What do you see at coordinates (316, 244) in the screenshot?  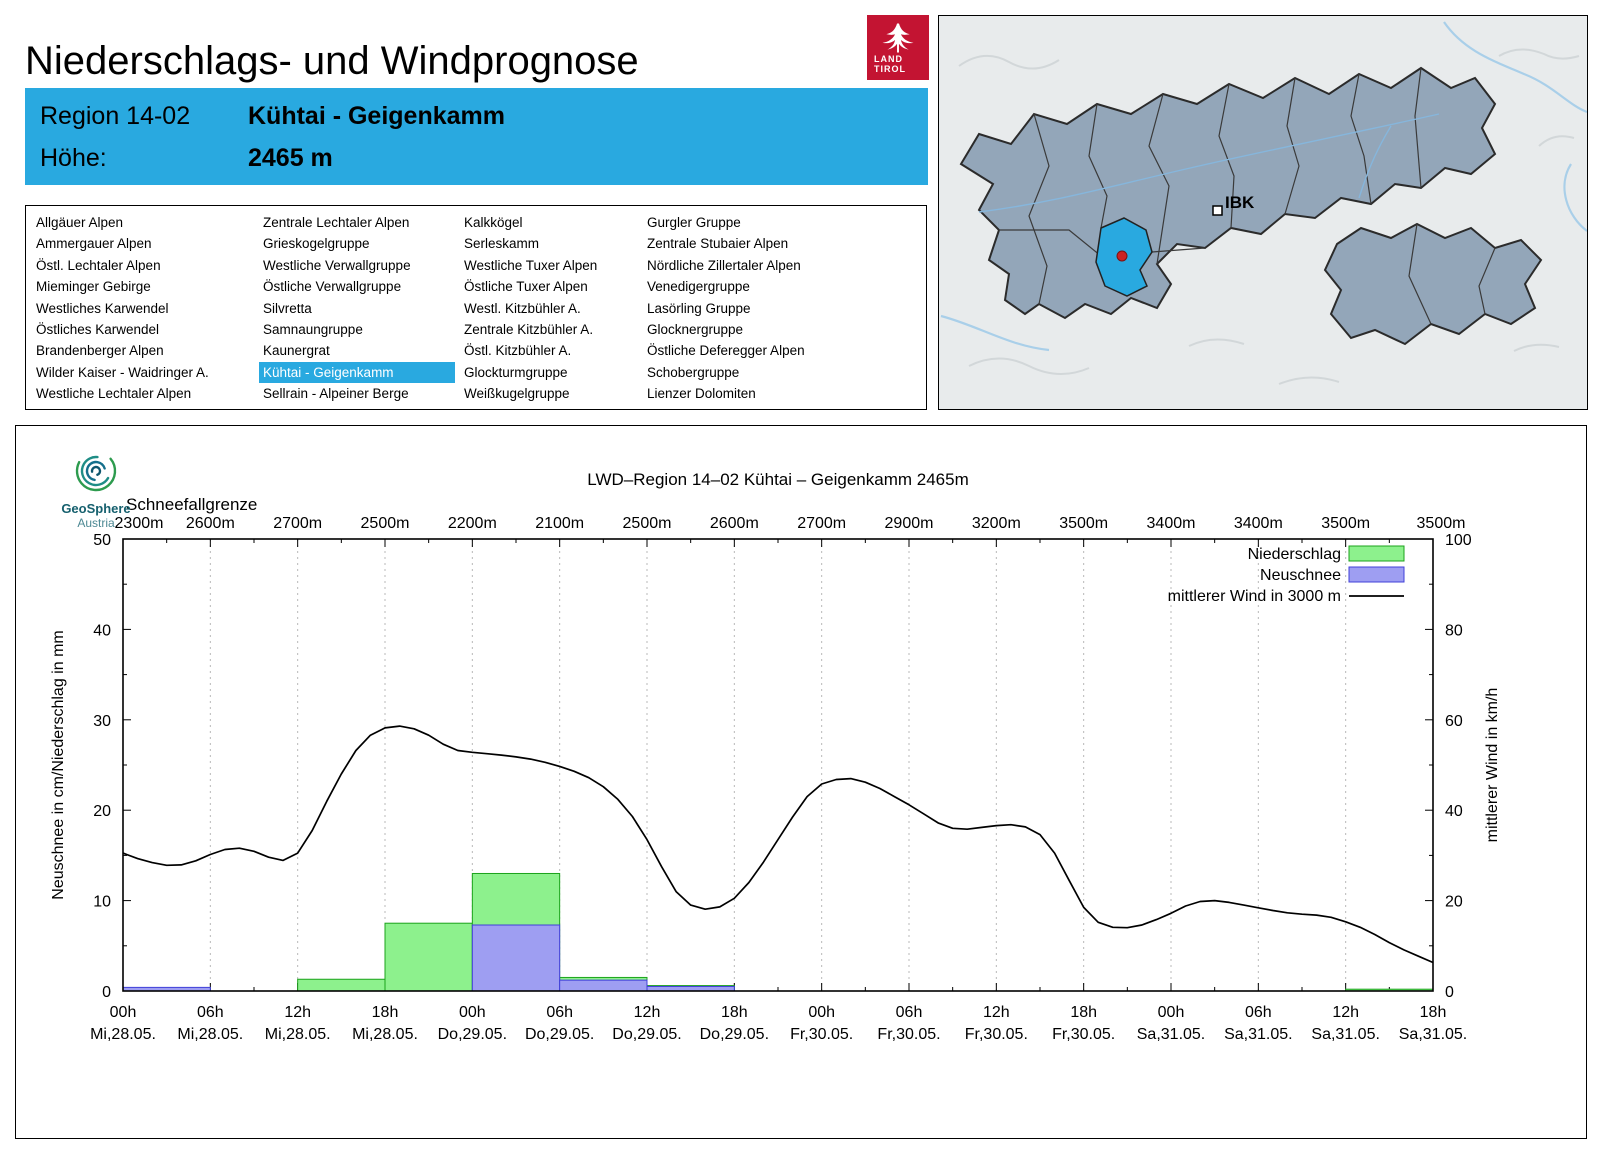 I see `region-item: Grieskogelgruppe` at bounding box center [316, 244].